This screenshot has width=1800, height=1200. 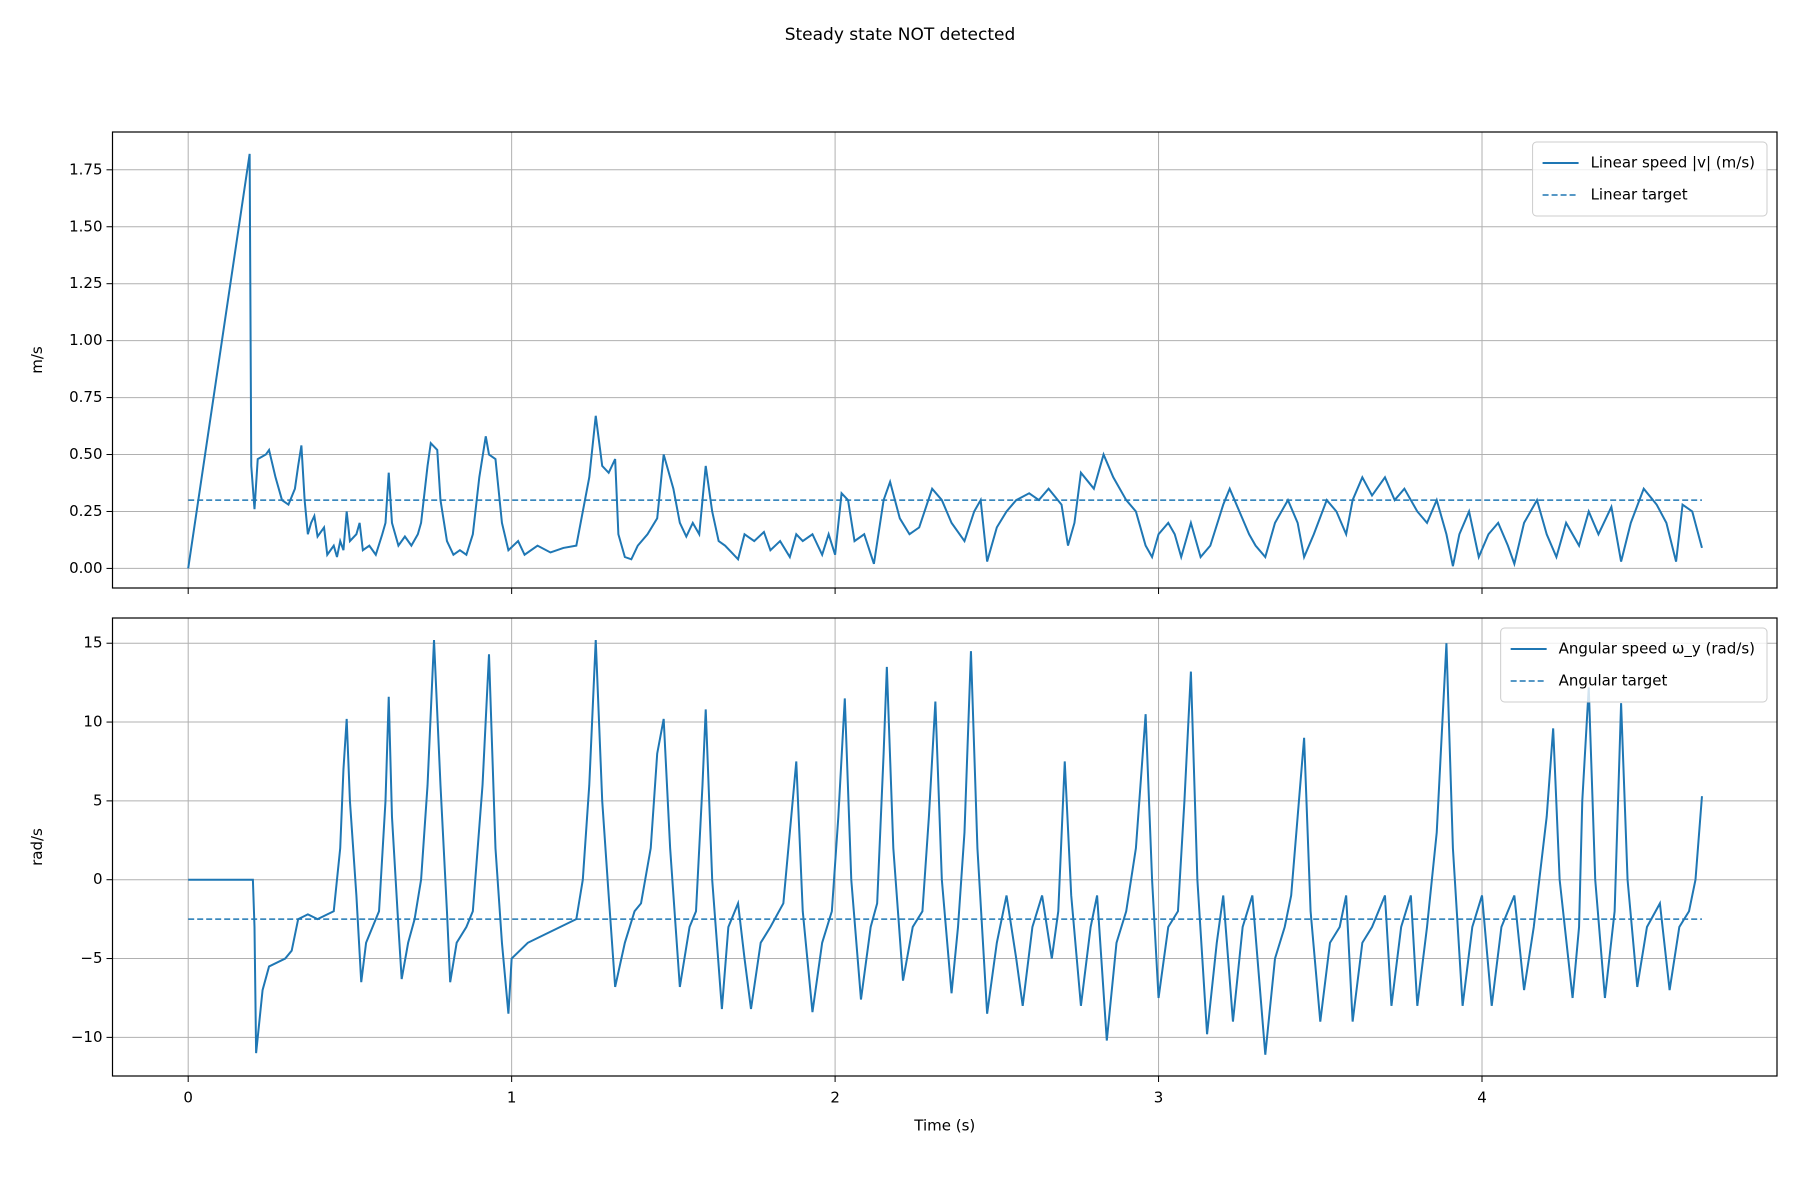 What do you see at coordinates (37, 847) in the screenshot?
I see `y-axis-label: rad/s` at bounding box center [37, 847].